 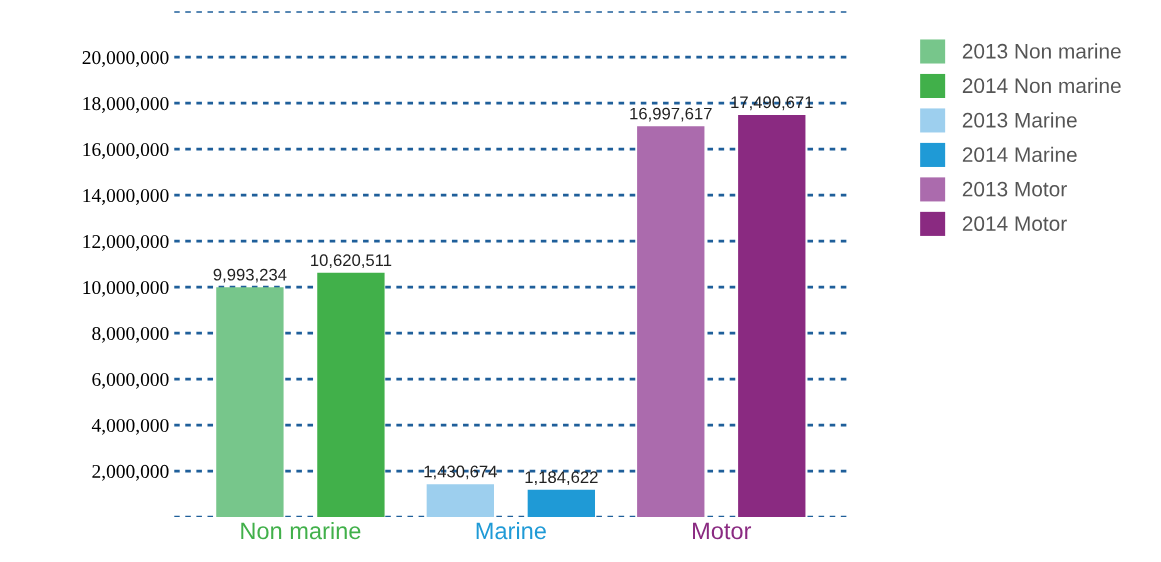 I want to click on data-label: 9,993,234, so click(x=250, y=275).